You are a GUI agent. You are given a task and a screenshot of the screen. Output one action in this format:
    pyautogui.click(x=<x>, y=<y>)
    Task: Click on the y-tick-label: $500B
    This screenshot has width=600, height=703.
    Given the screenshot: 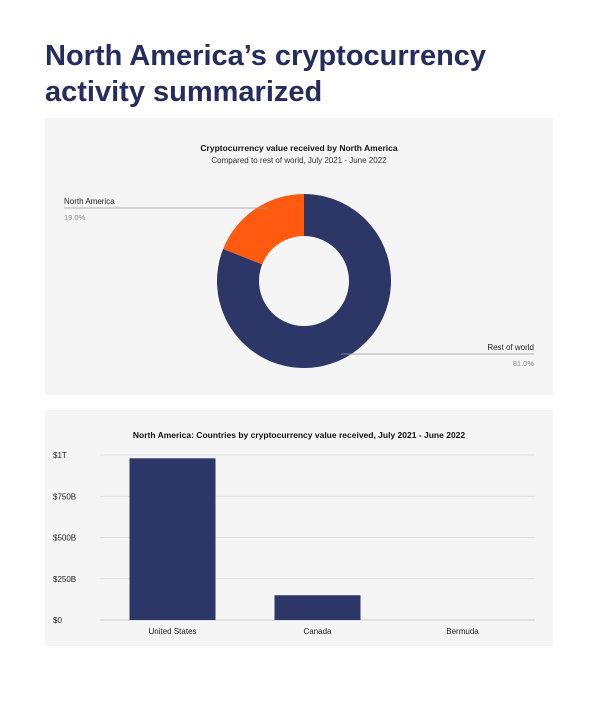 What is the action you would take?
    pyautogui.click(x=64, y=538)
    